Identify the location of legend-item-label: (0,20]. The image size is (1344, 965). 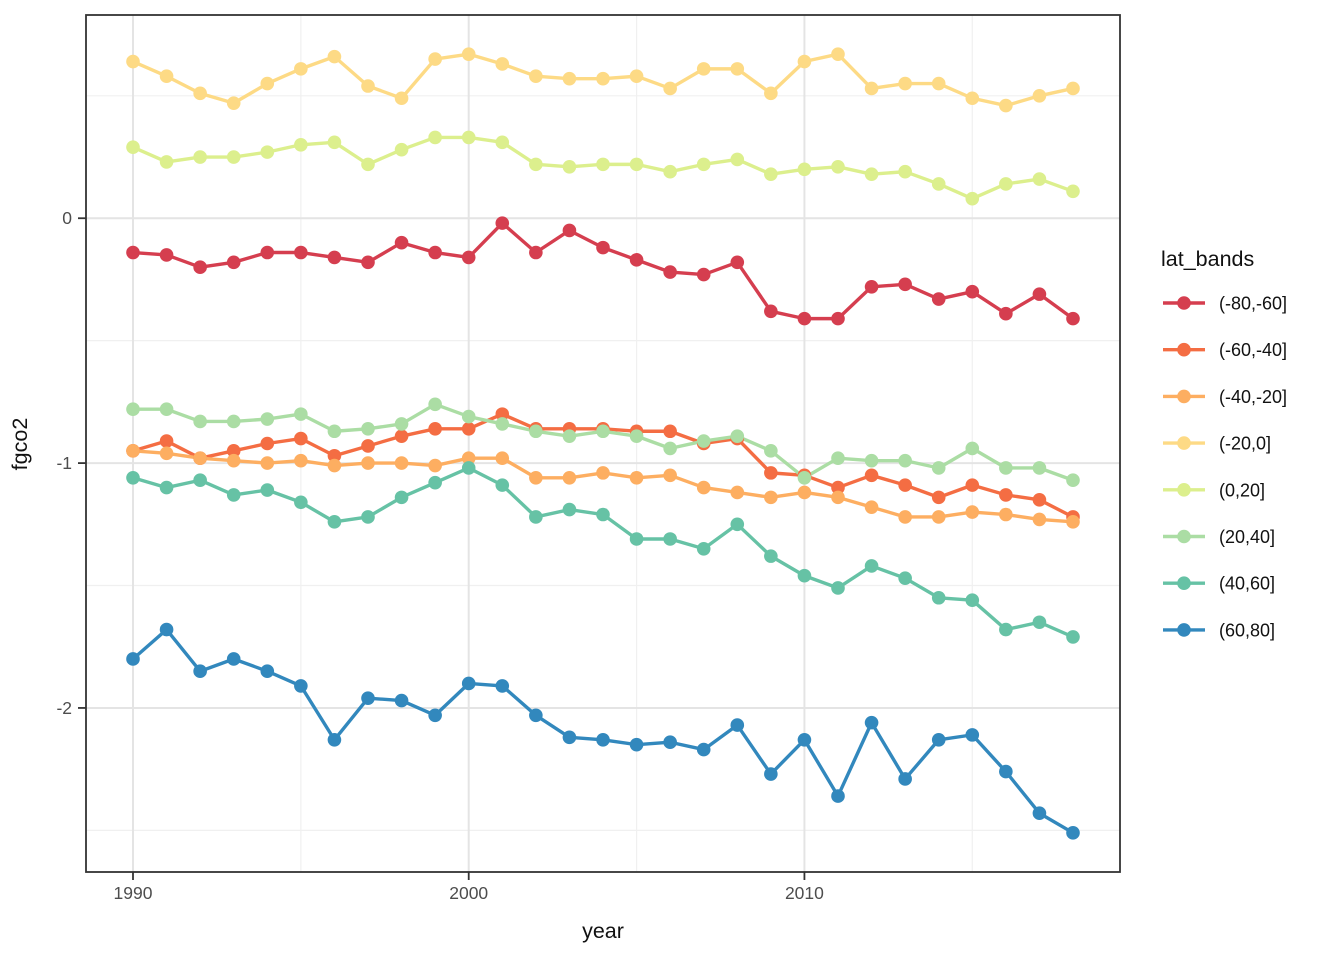
(1242, 490).